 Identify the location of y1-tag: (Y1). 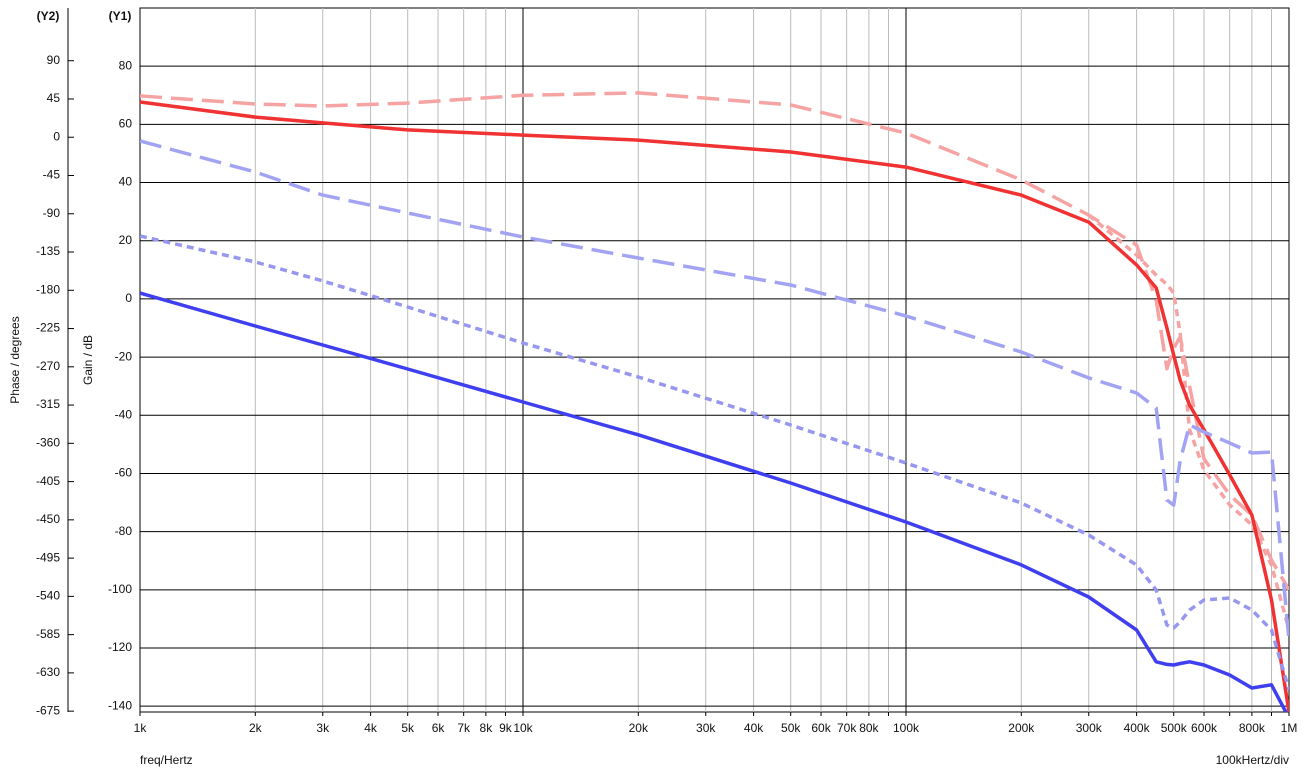
(120, 16).